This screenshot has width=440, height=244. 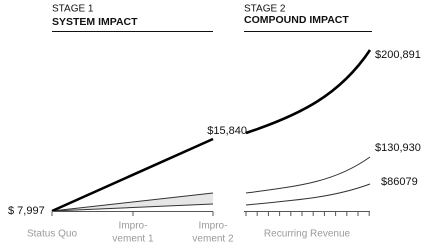 I want to click on main-line, so click(x=132, y=175).